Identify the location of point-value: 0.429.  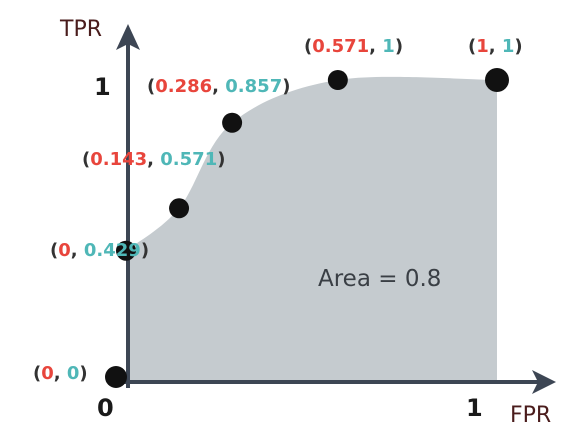
(112, 250).